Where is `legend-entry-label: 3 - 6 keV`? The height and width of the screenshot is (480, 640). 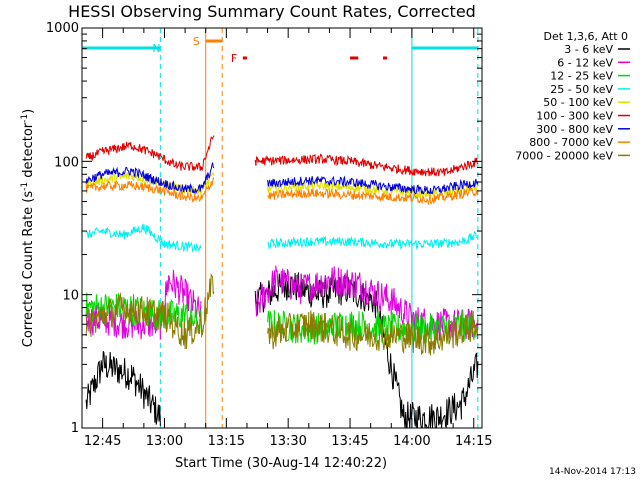 legend-entry-label: 3 - 6 keV is located at coordinates (588, 49).